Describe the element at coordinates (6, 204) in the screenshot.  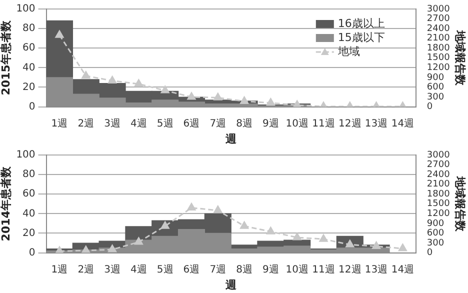
I see `y-axis-title: 2014年患者数` at that location.